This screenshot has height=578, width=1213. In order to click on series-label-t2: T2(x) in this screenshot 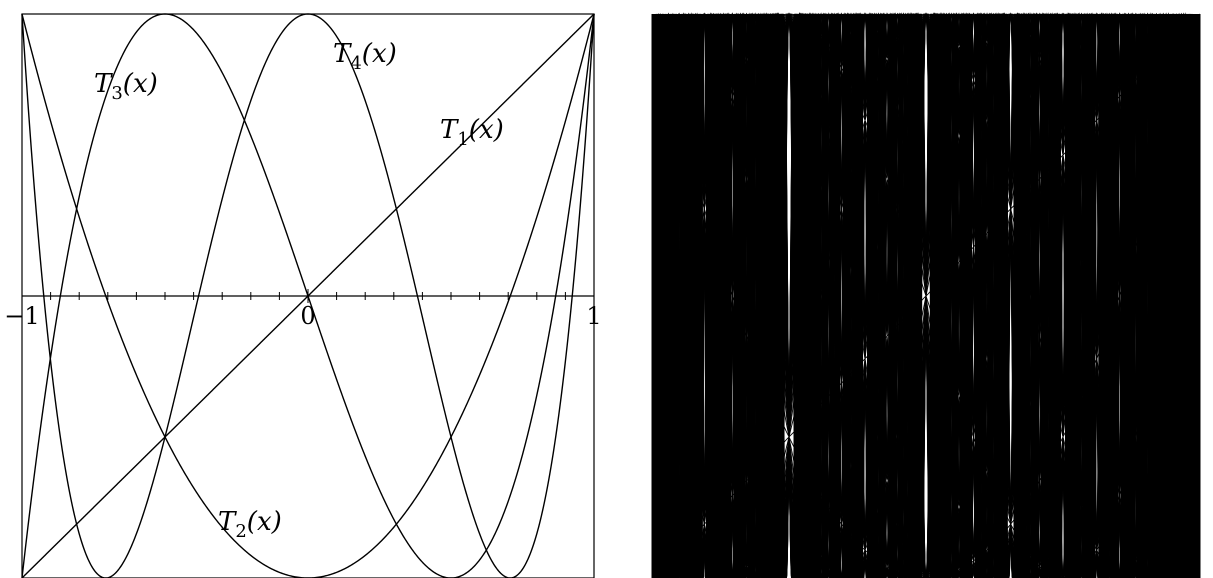, I will do `click(250, 524)`.